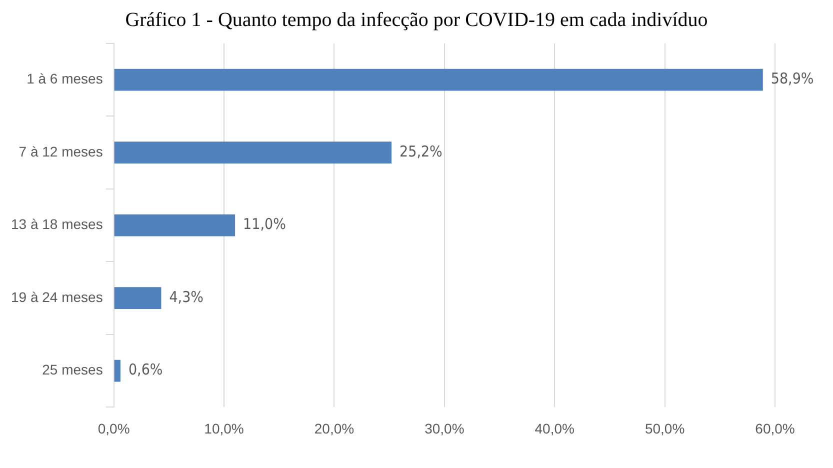 The width and height of the screenshot is (833, 468). I want to click on y-tick-label: 7 à 12 meses, so click(60, 151).